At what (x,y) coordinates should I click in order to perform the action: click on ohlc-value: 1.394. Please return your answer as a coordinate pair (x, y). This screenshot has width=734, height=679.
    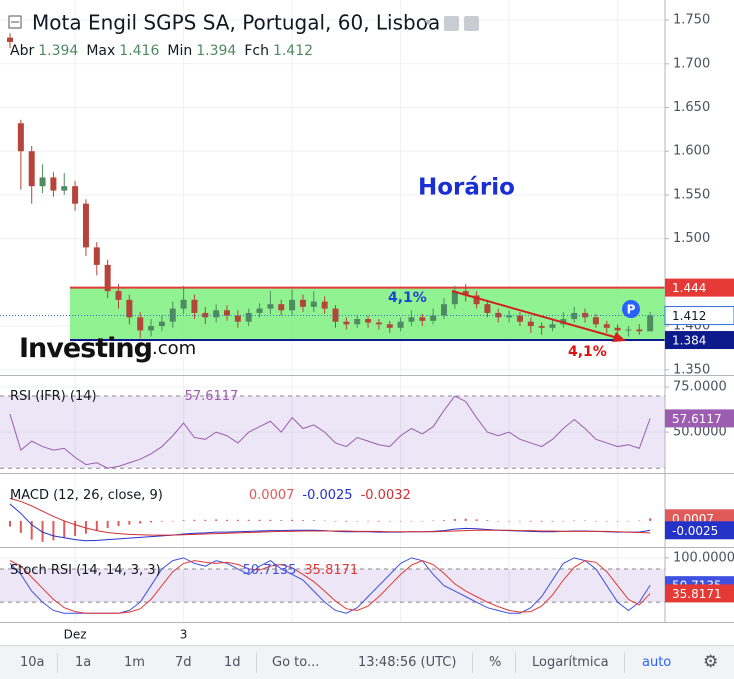
    Looking at the image, I should click on (58, 51).